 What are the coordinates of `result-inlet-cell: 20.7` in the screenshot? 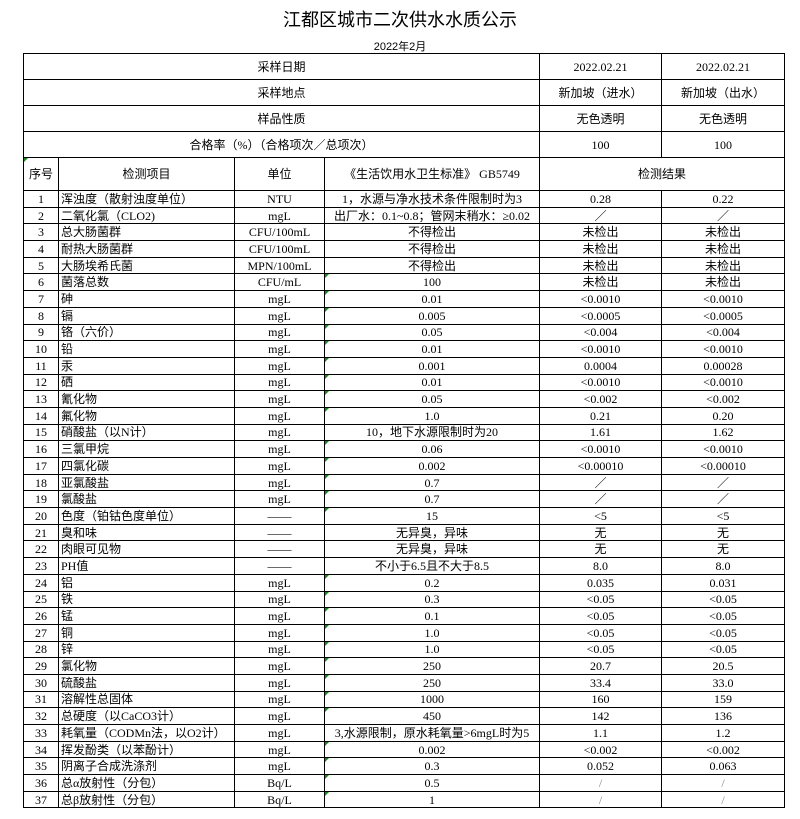 It's located at (601, 666).